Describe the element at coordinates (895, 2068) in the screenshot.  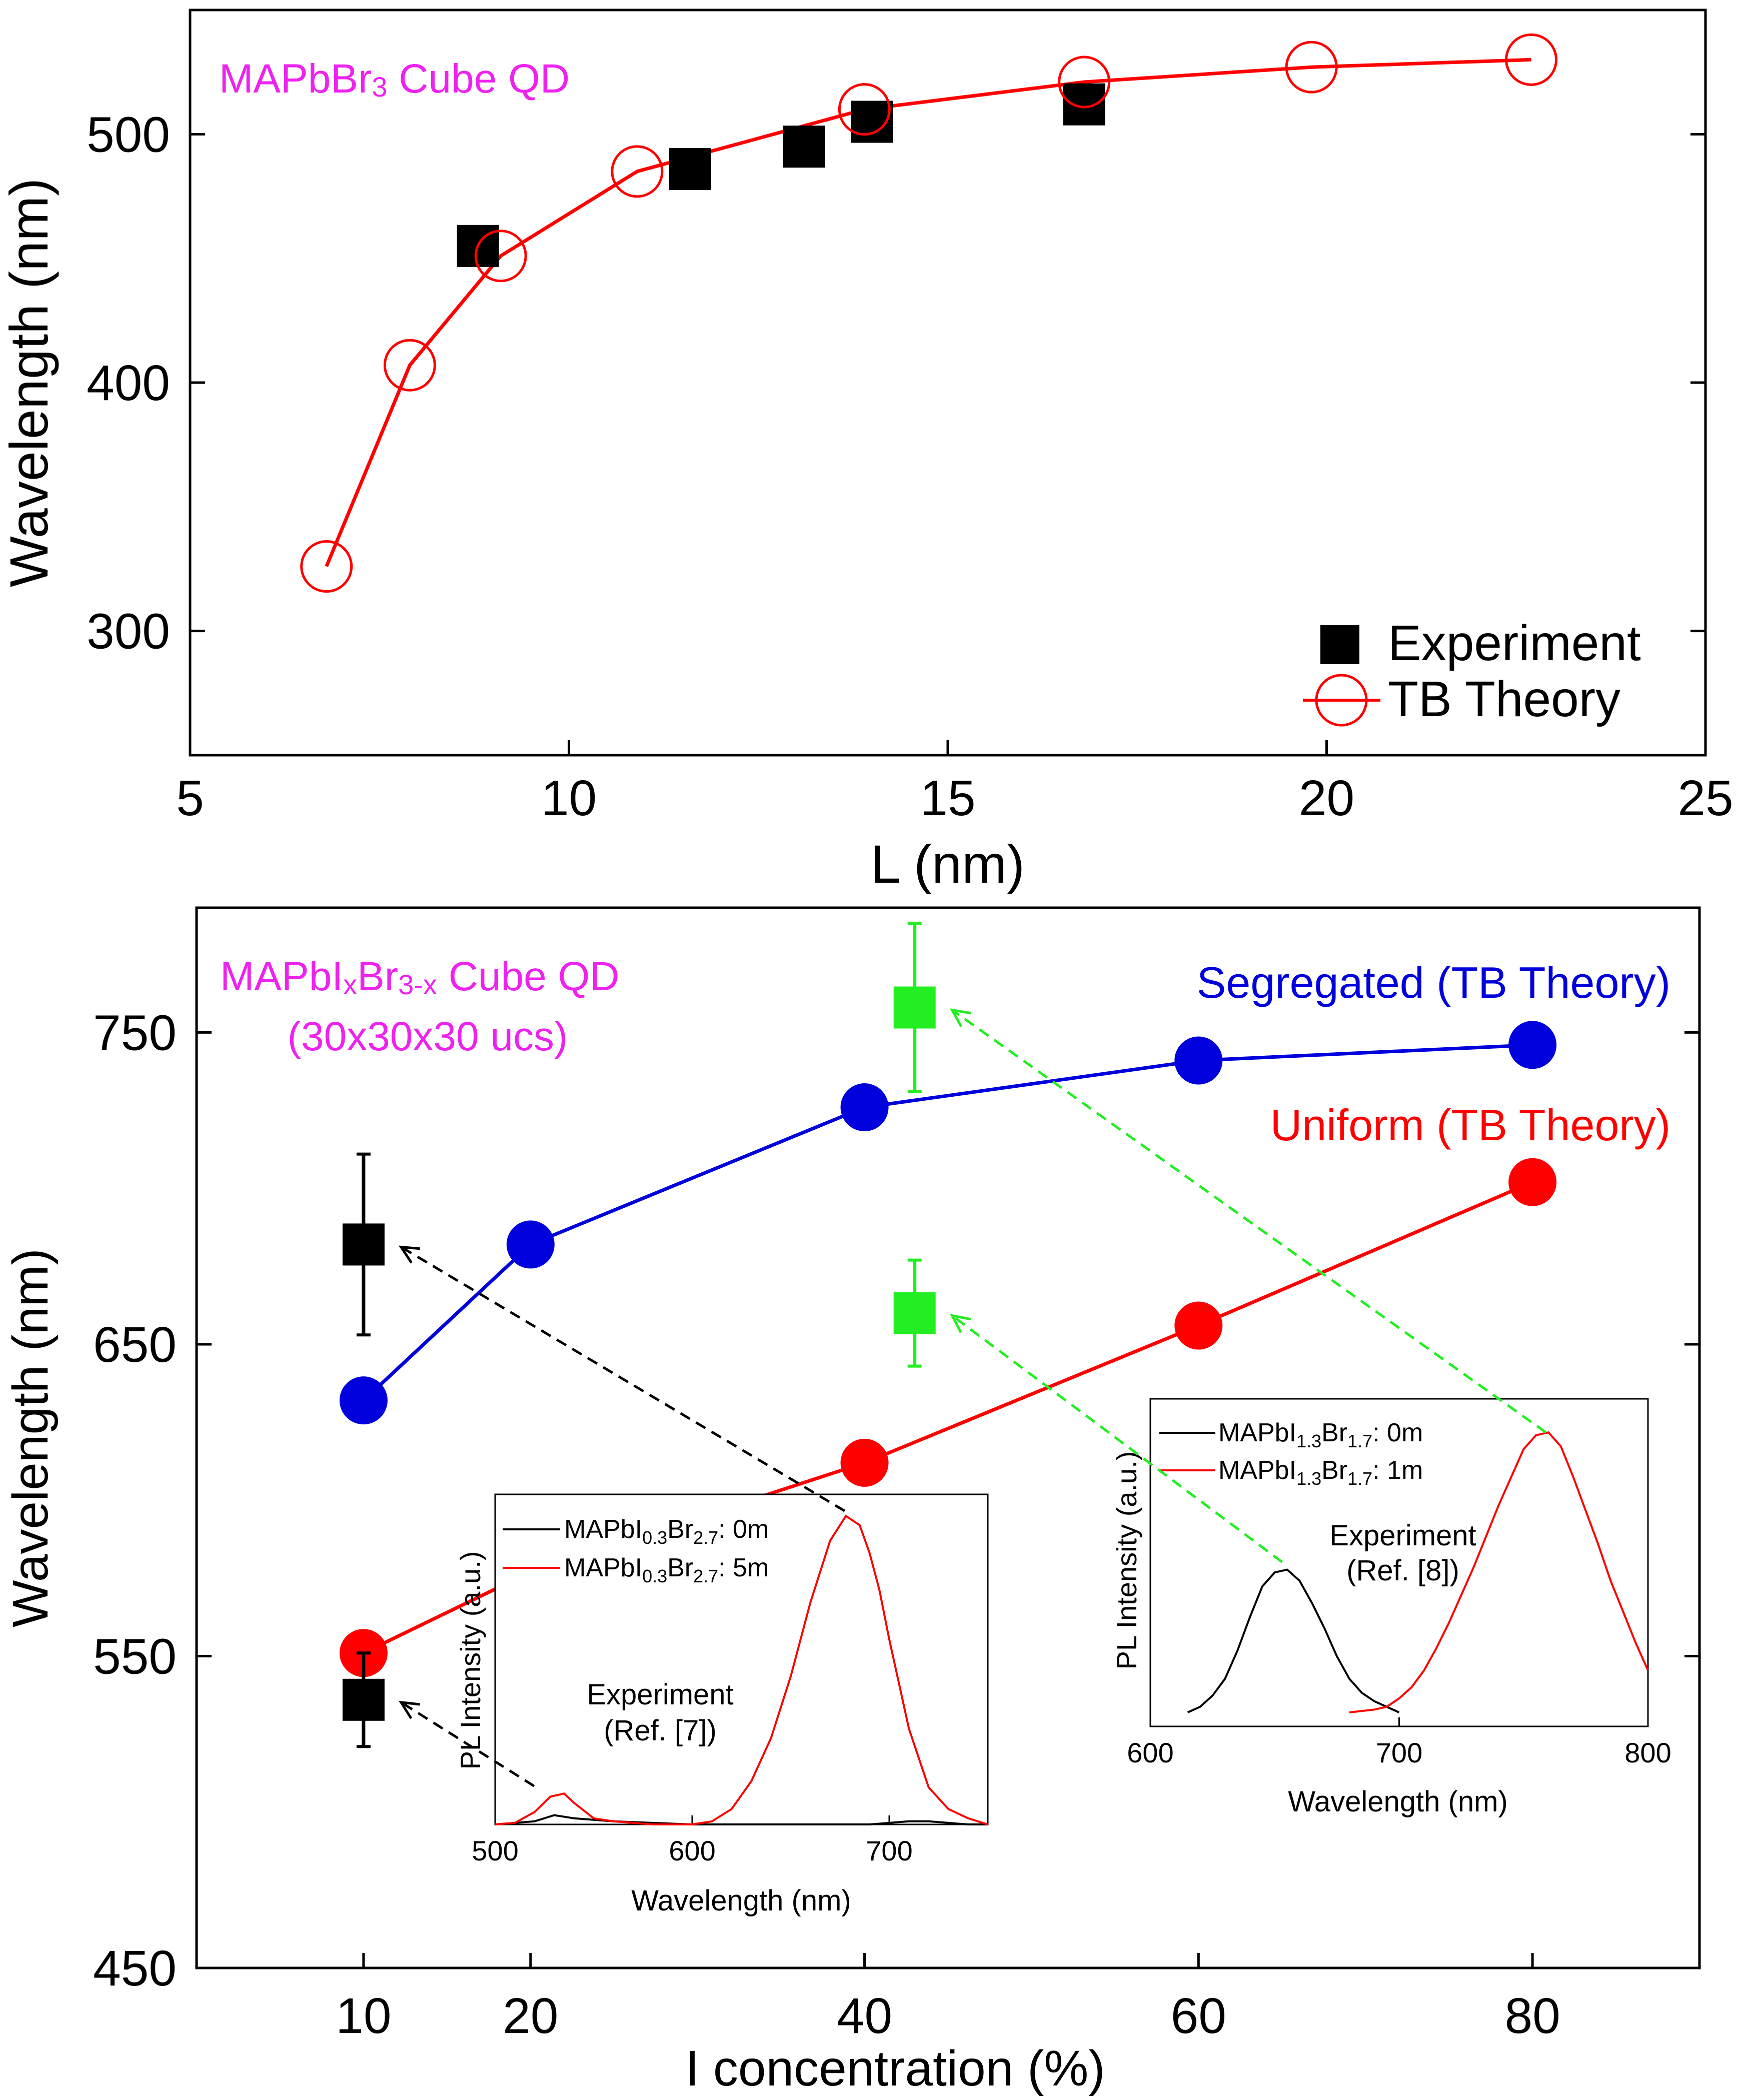
I see `bottom-x-axis-label: I concentration (%)` at that location.